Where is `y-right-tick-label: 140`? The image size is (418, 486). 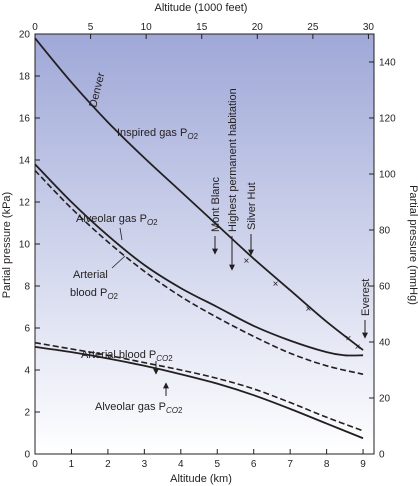
y-right-tick-label: 140 is located at coordinates (387, 63).